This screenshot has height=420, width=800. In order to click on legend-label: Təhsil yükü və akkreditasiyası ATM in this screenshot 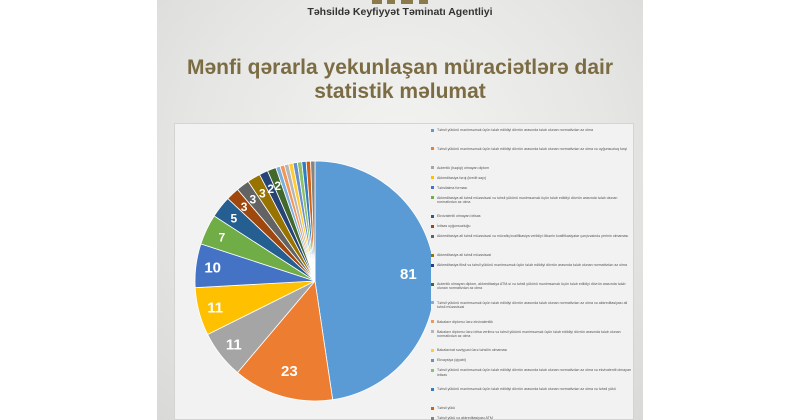, I will do `click(465, 418)`.